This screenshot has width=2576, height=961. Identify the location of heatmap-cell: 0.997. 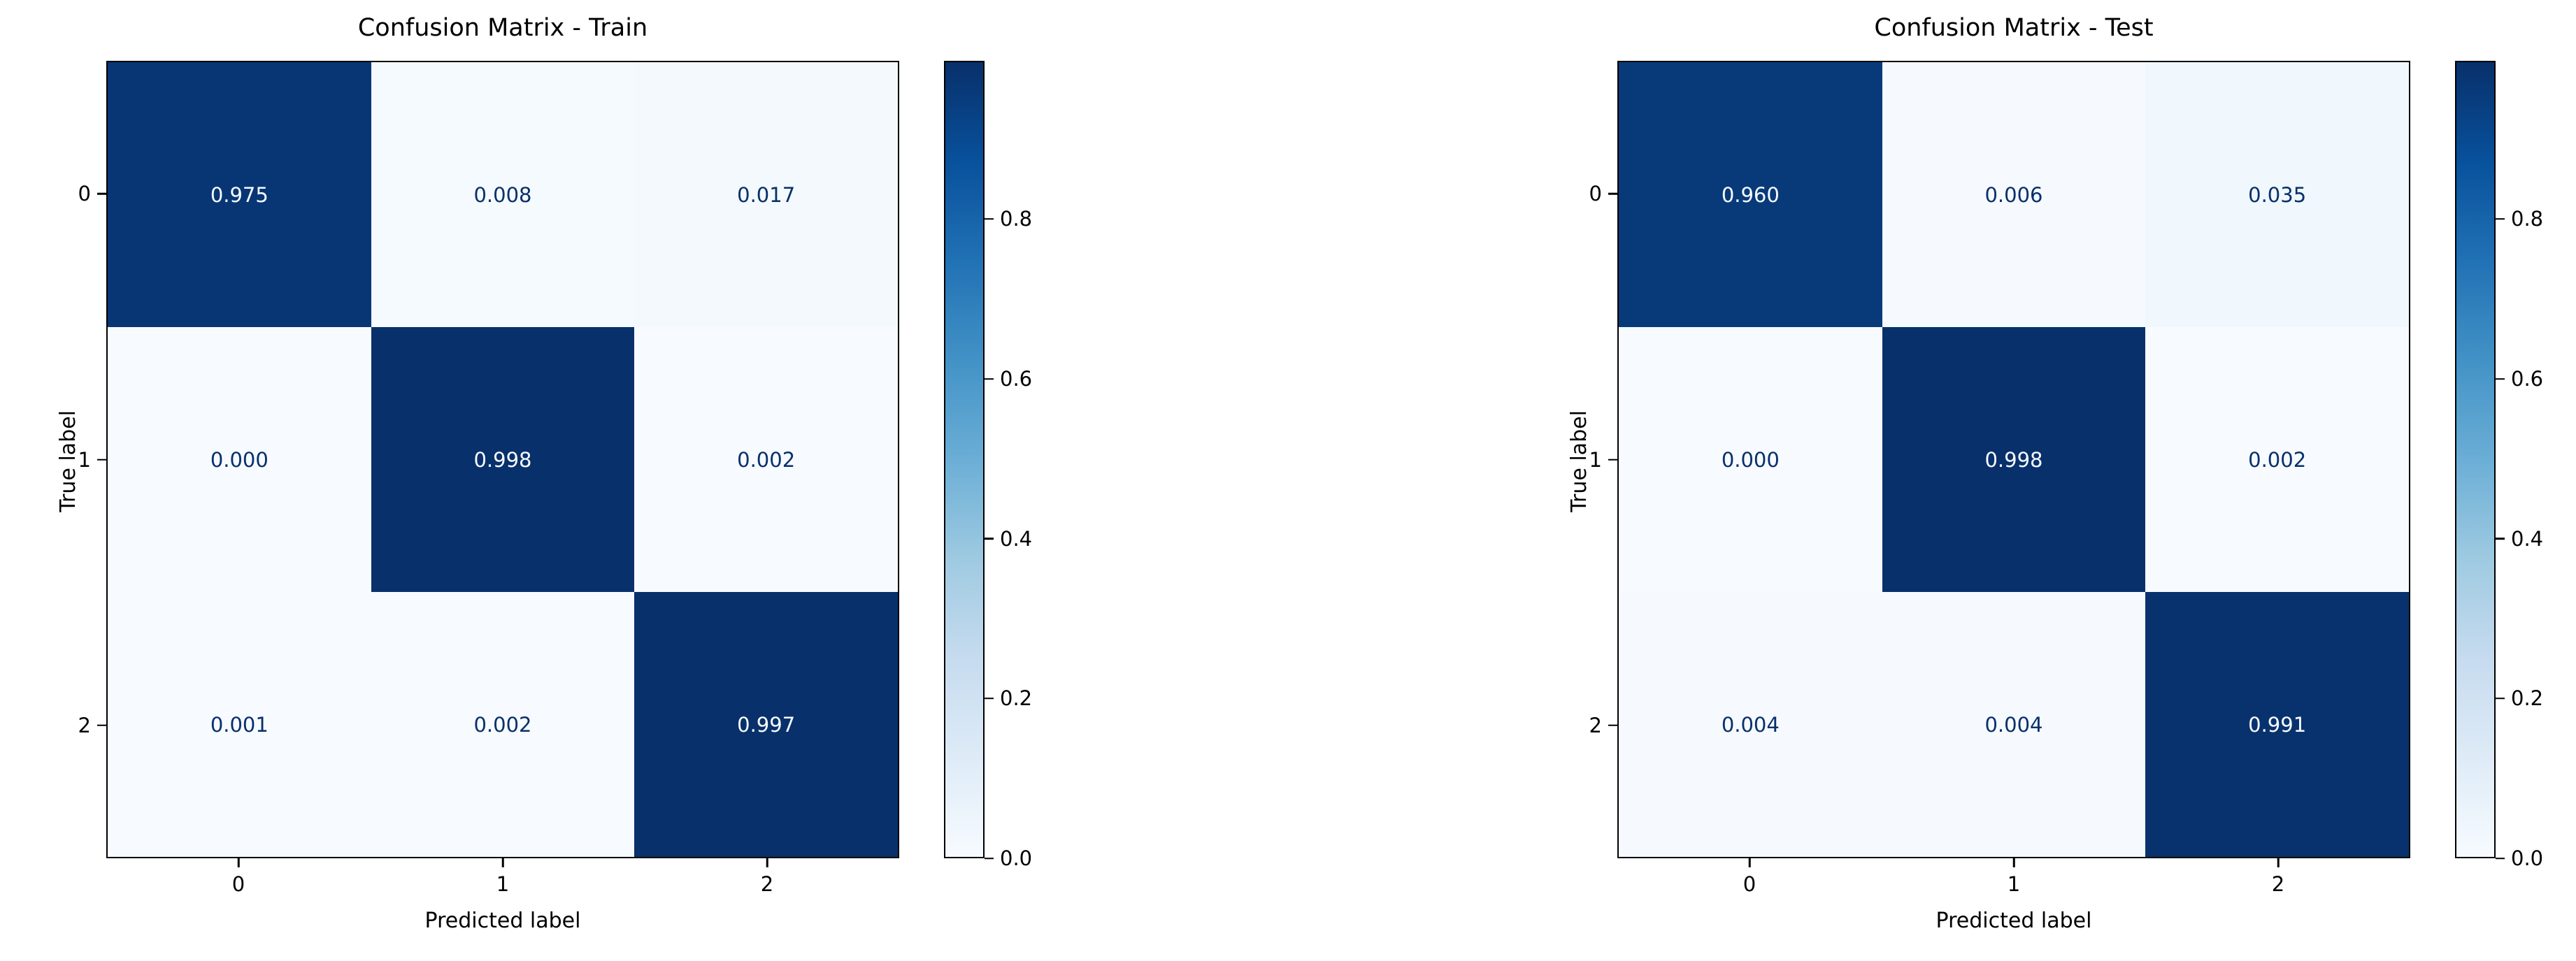
(766, 724).